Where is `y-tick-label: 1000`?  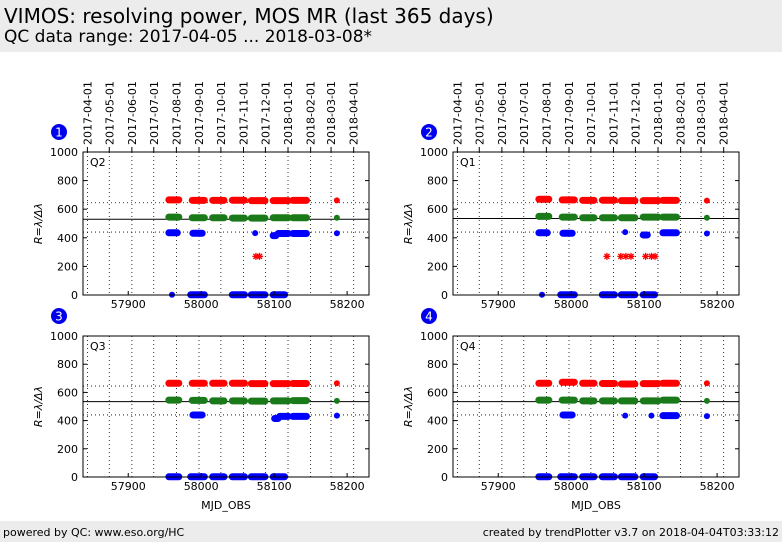
y-tick-label: 1000 is located at coordinates (434, 336).